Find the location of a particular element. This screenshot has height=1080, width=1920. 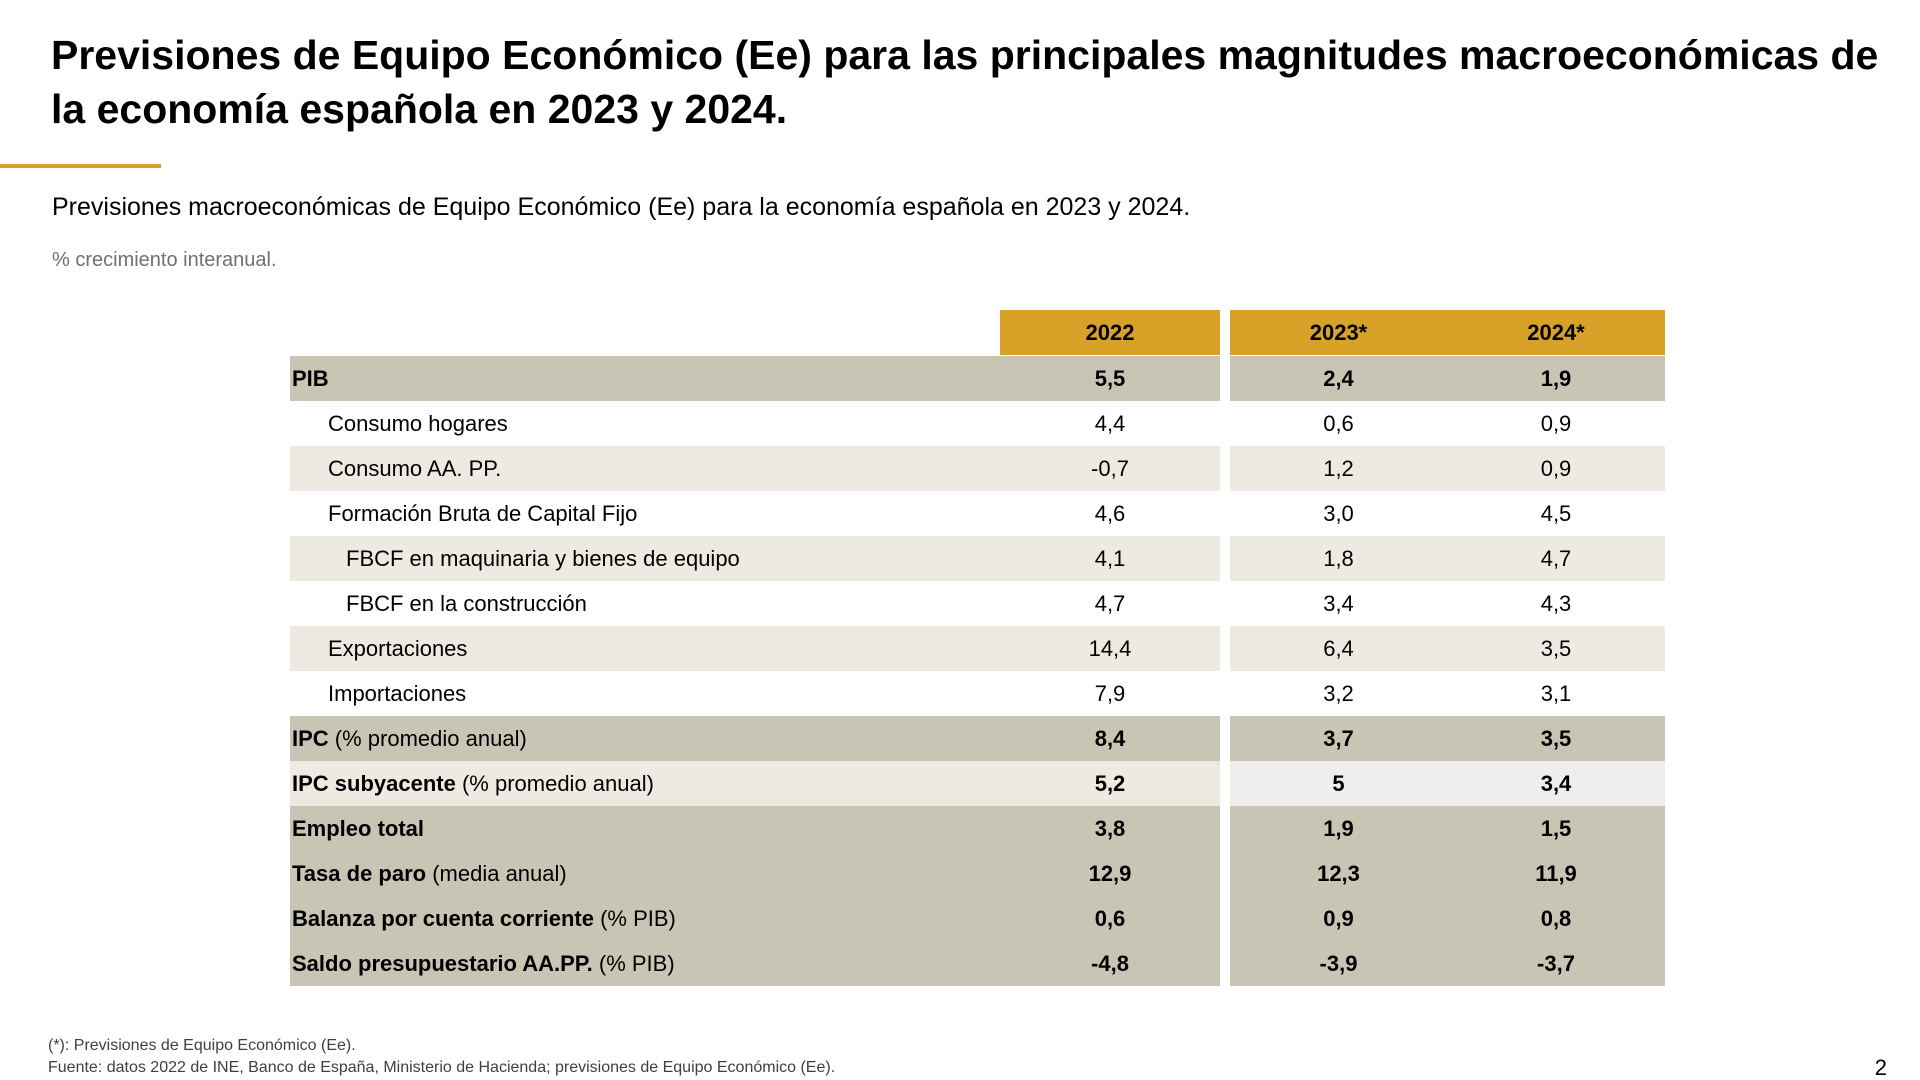

value-2024: -3,7 is located at coordinates (1556, 963).